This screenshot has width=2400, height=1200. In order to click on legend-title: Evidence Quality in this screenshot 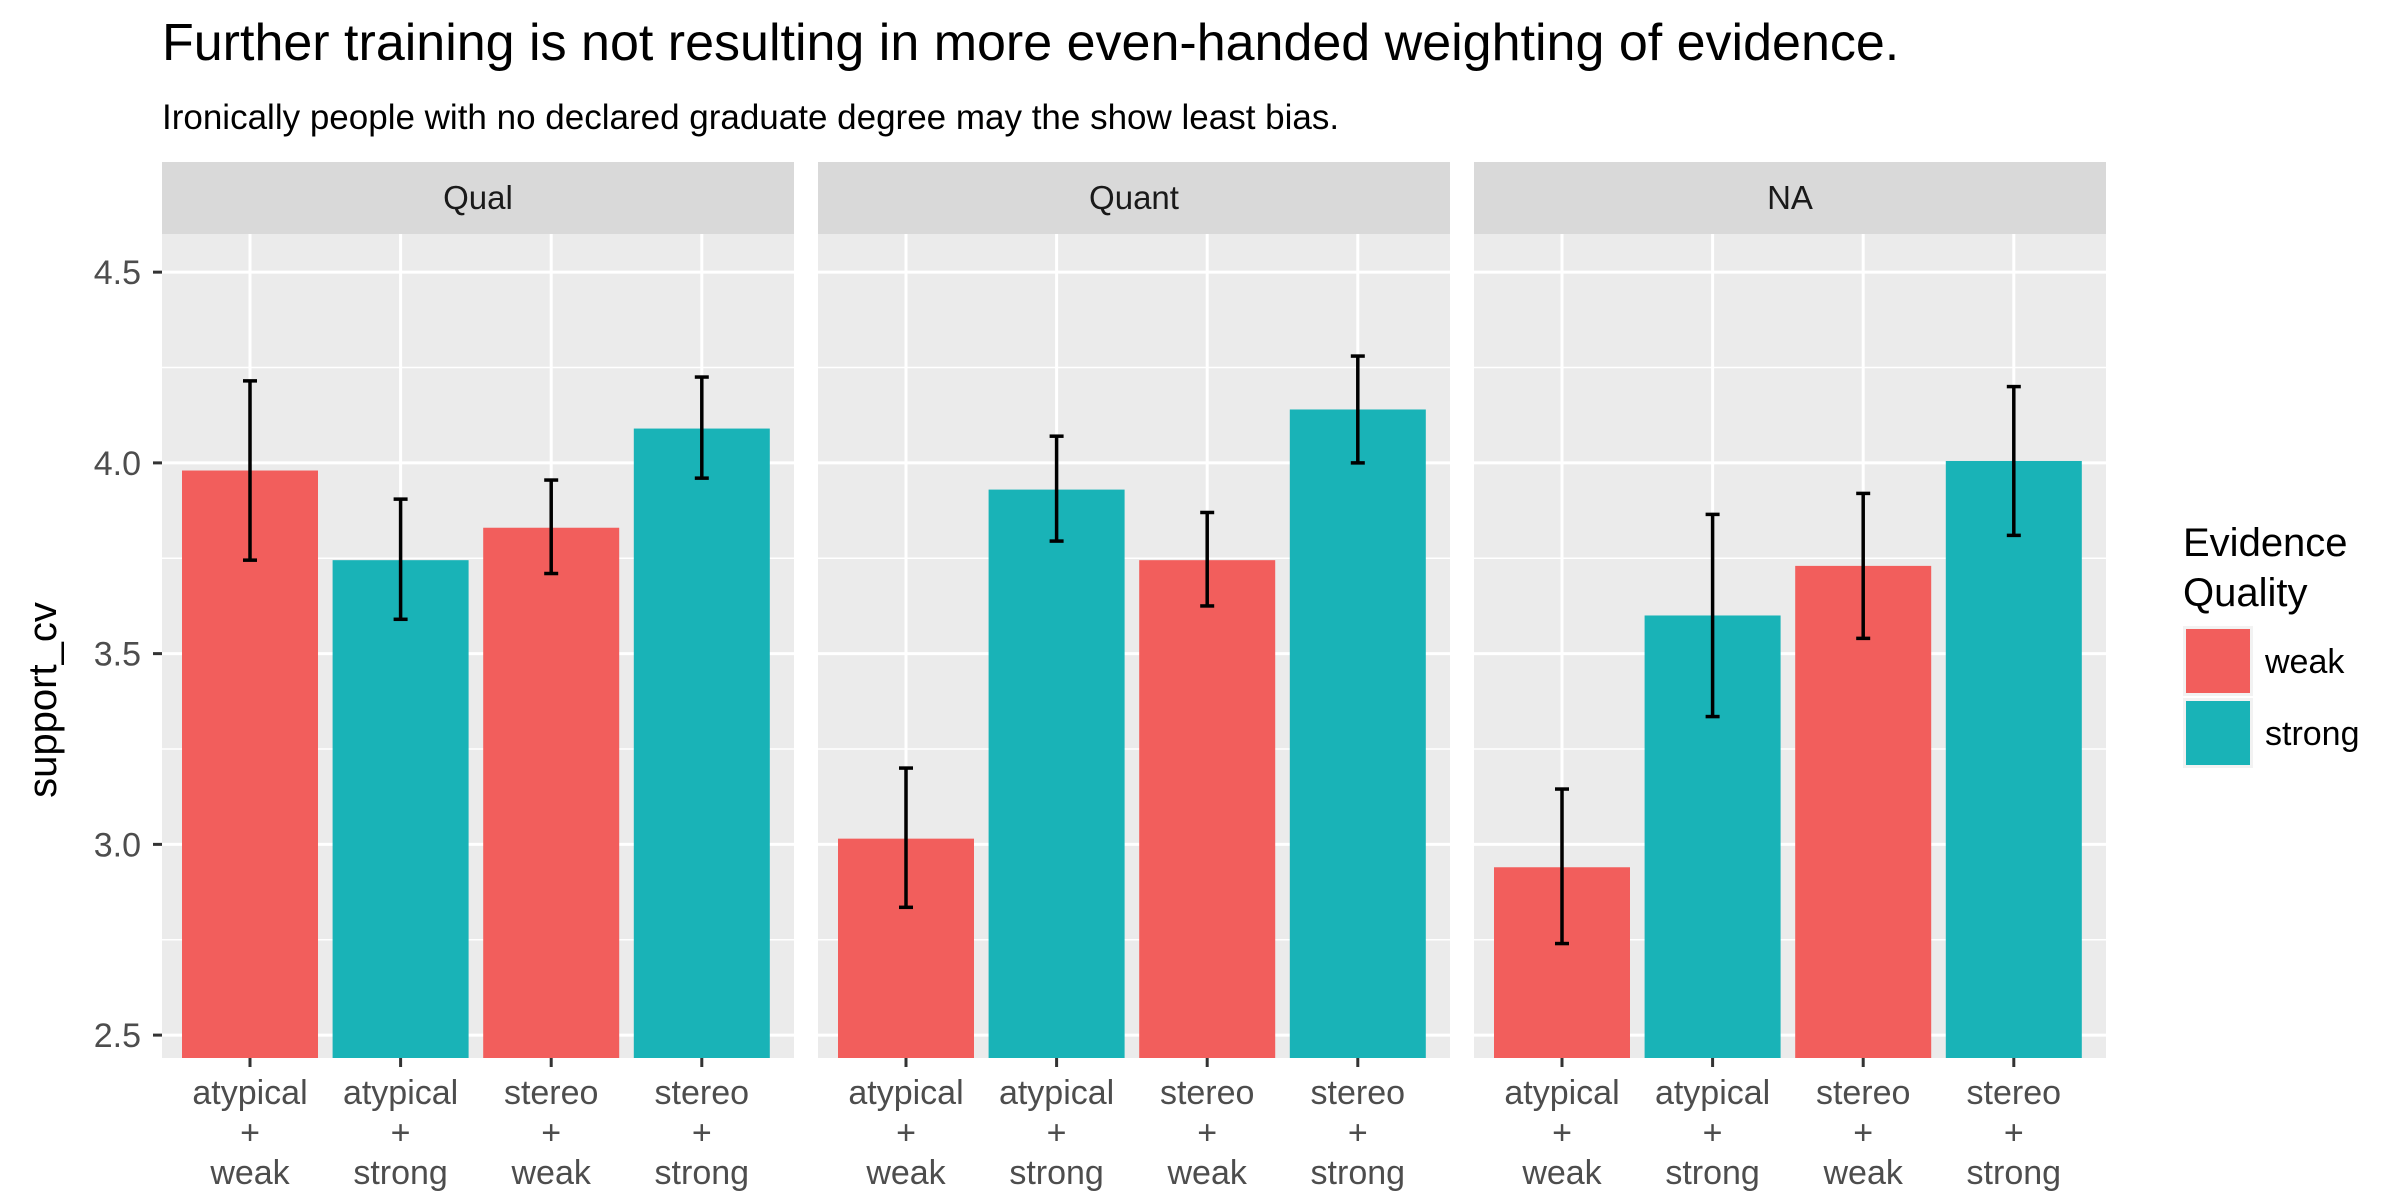, I will do `click(2265, 568)`.